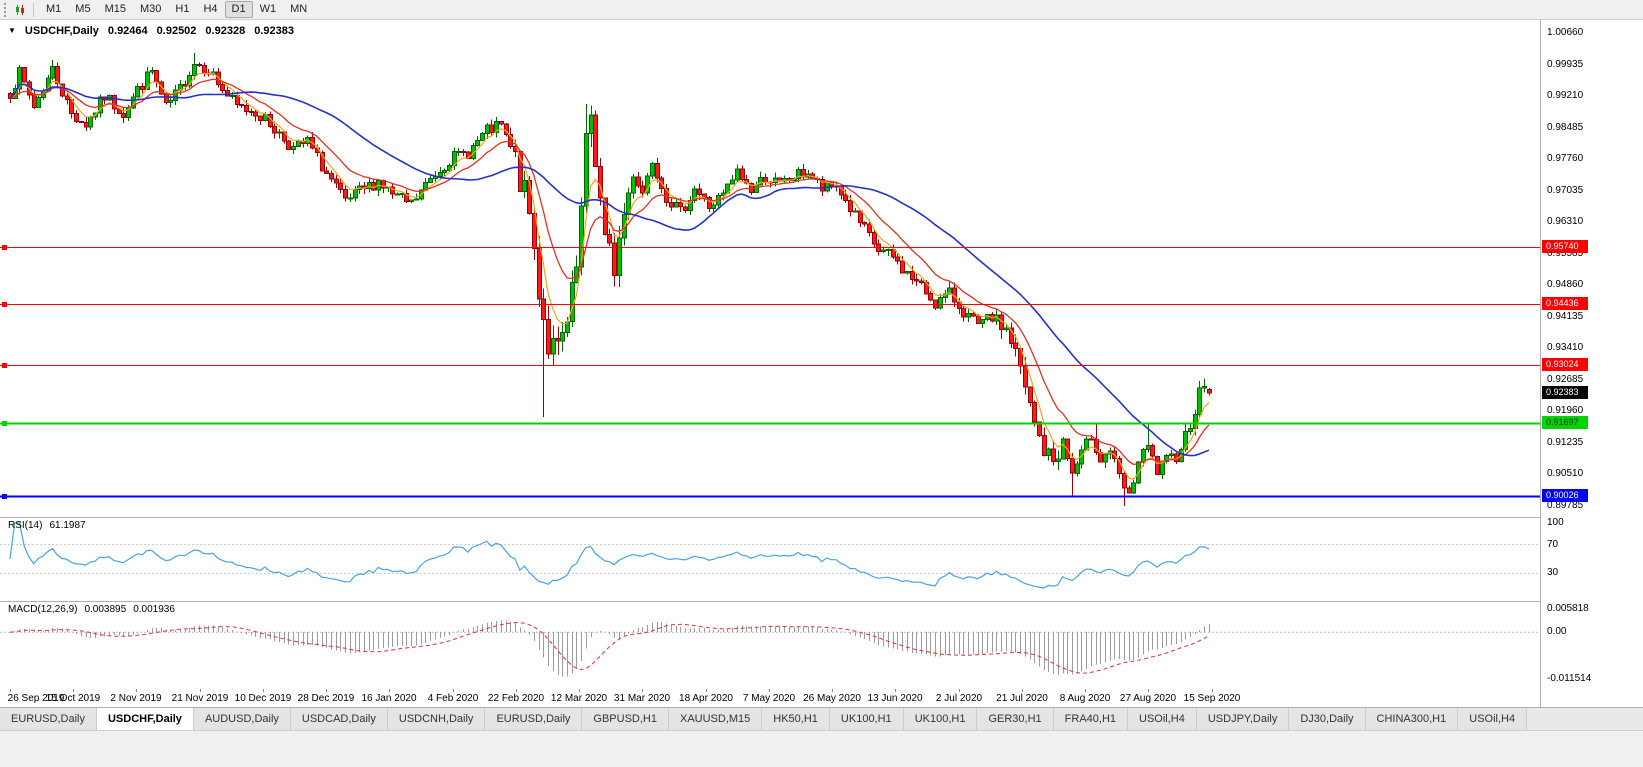 Image resolution: width=1643 pixels, height=767 pixels. I want to click on price-tick-label: 0.98485, so click(1565, 127).